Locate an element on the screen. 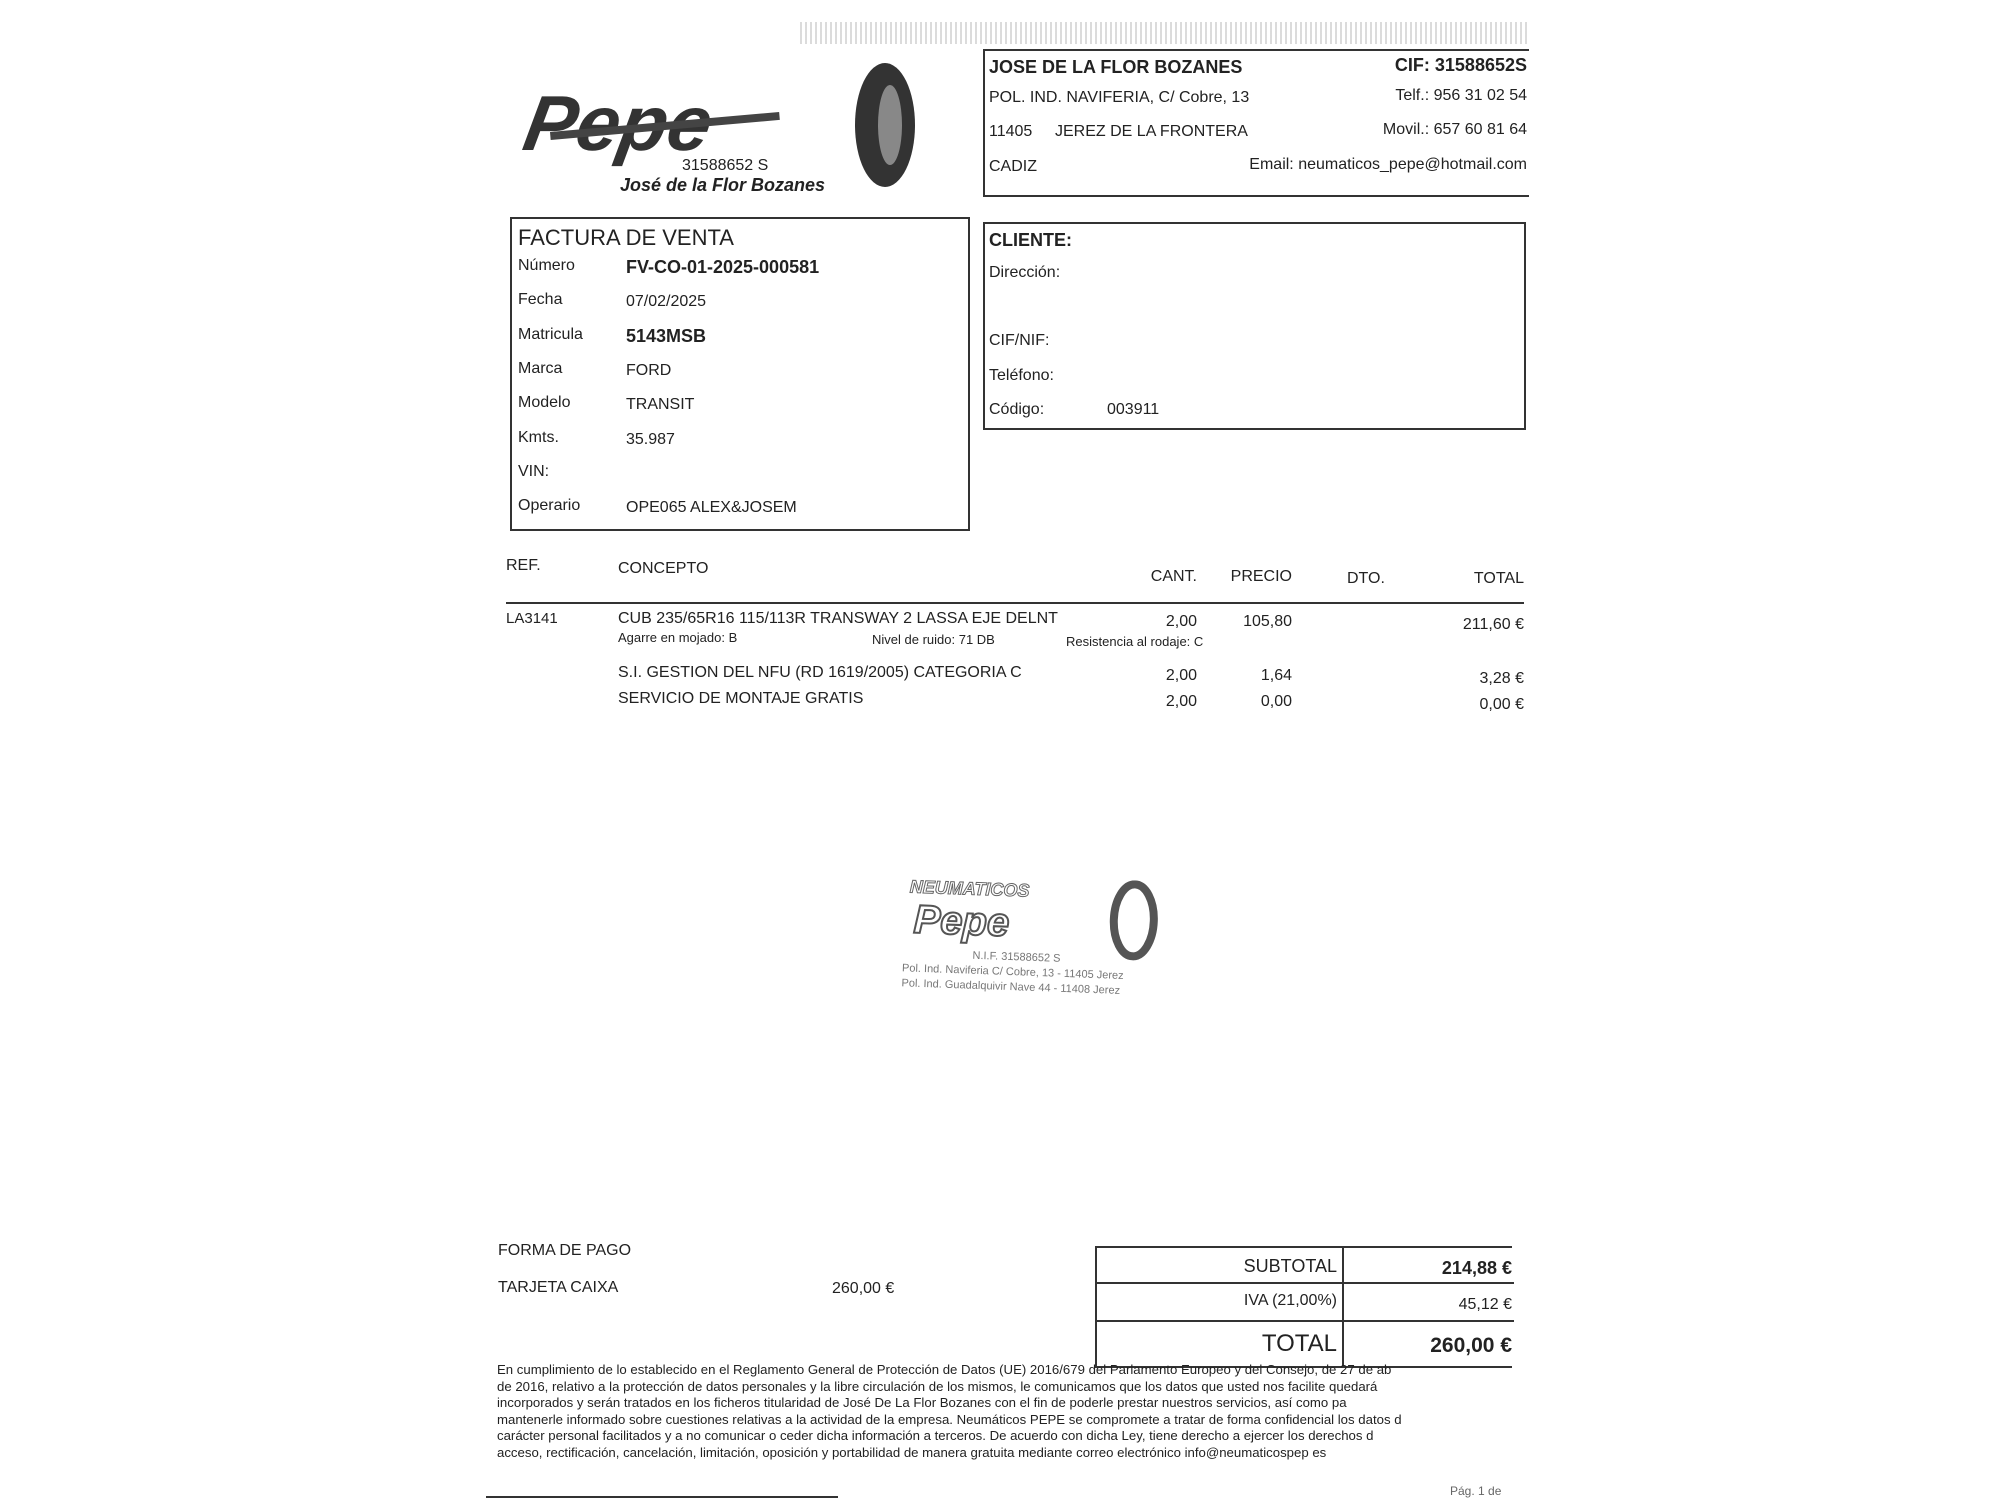 Image resolution: width=2000 pixels, height=1500 pixels. payment-method: TARJETA CAIXA is located at coordinates (558, 1287).